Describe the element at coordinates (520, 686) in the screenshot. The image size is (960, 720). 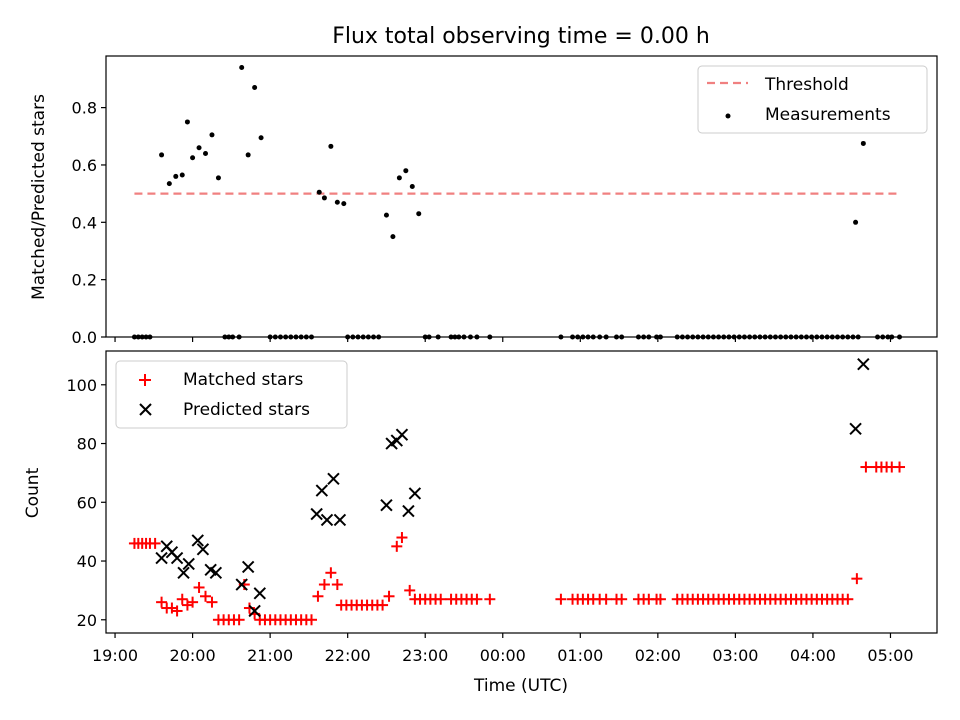
I see `x-axis-label: Time (UTC)` at that location.